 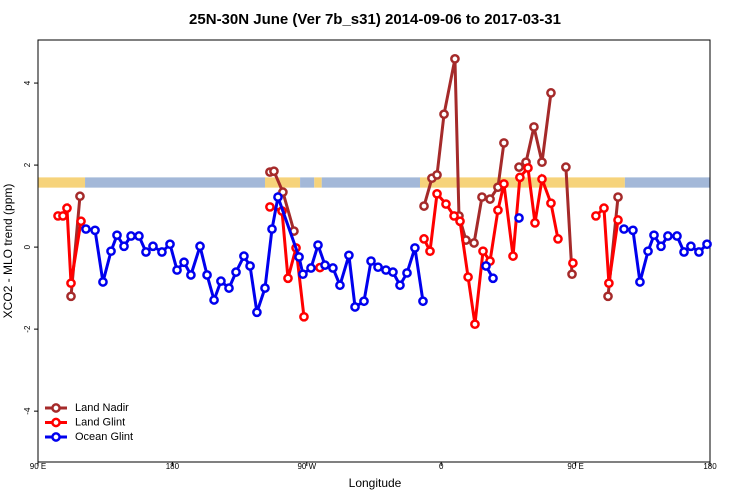 I want to click on legend-label: Ocean Glint, so click(x=104, y=437).